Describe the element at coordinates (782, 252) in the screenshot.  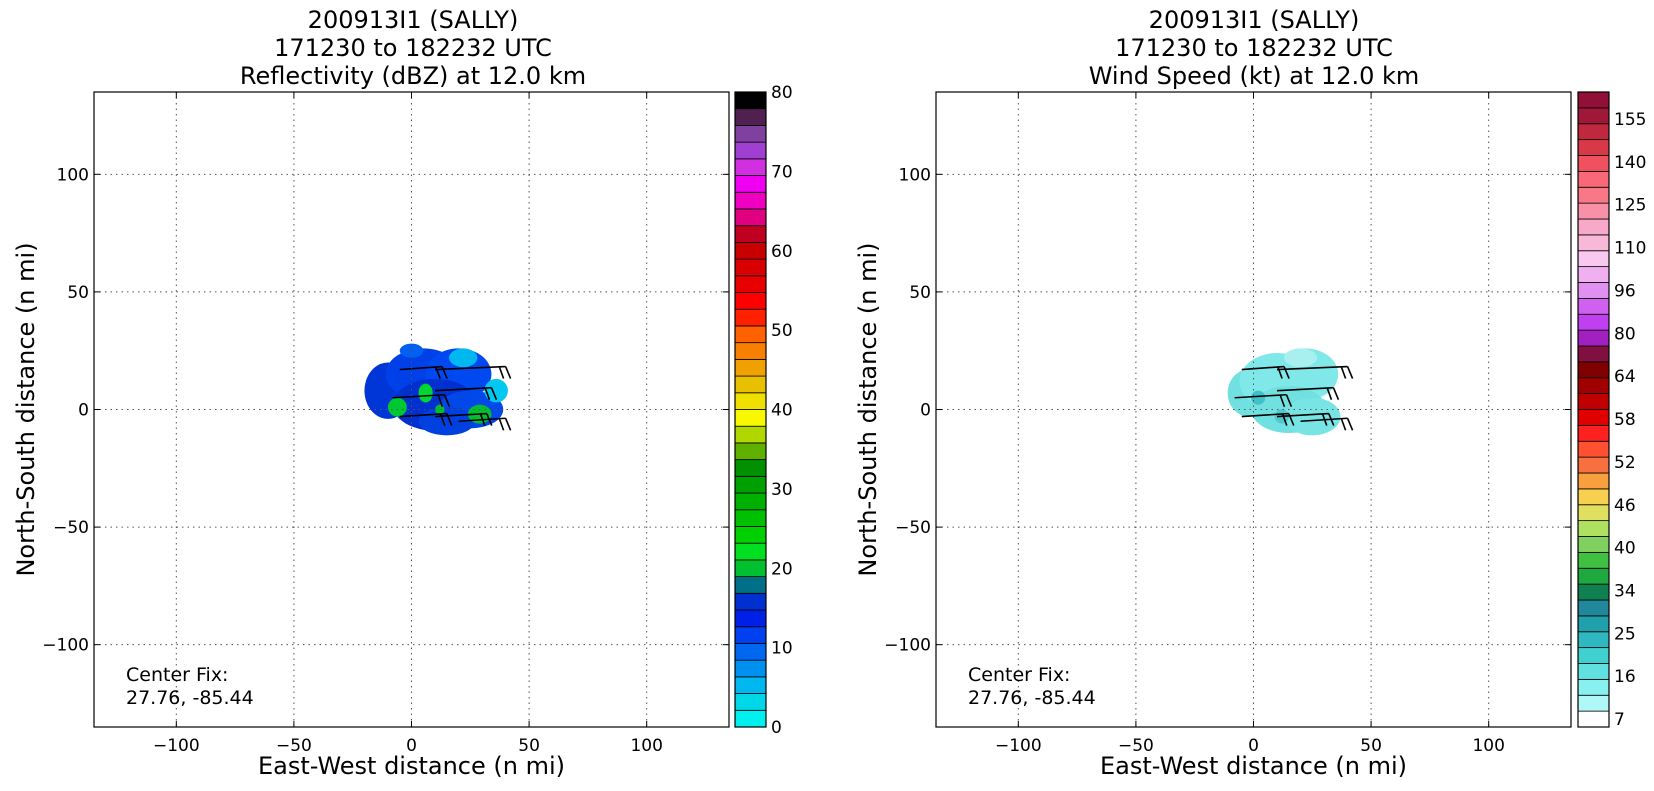
I see `colorbar-tick-label: 60` at that location.